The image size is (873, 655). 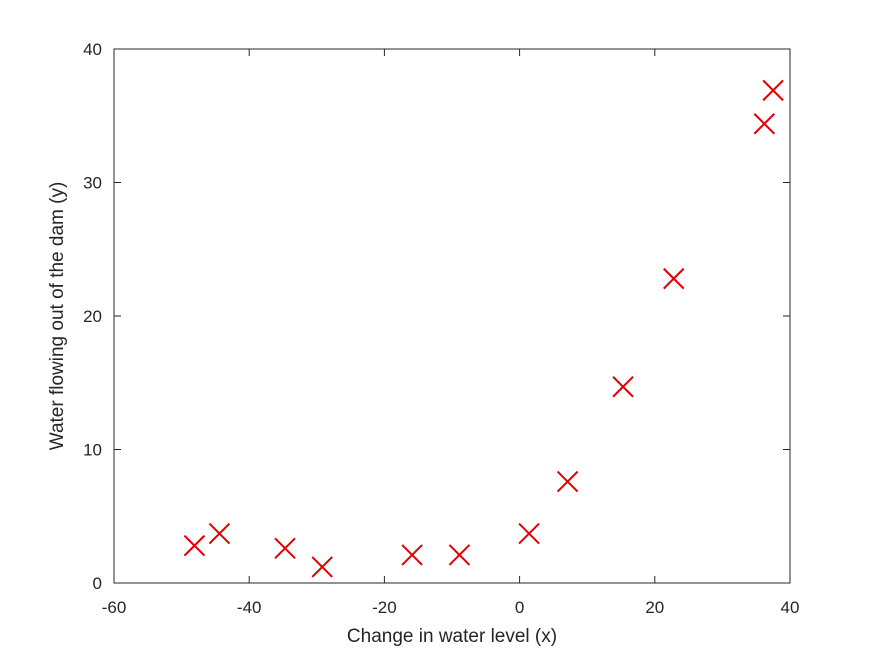 I want to click on x-tick-label: -60, so click(x=114, y=607).